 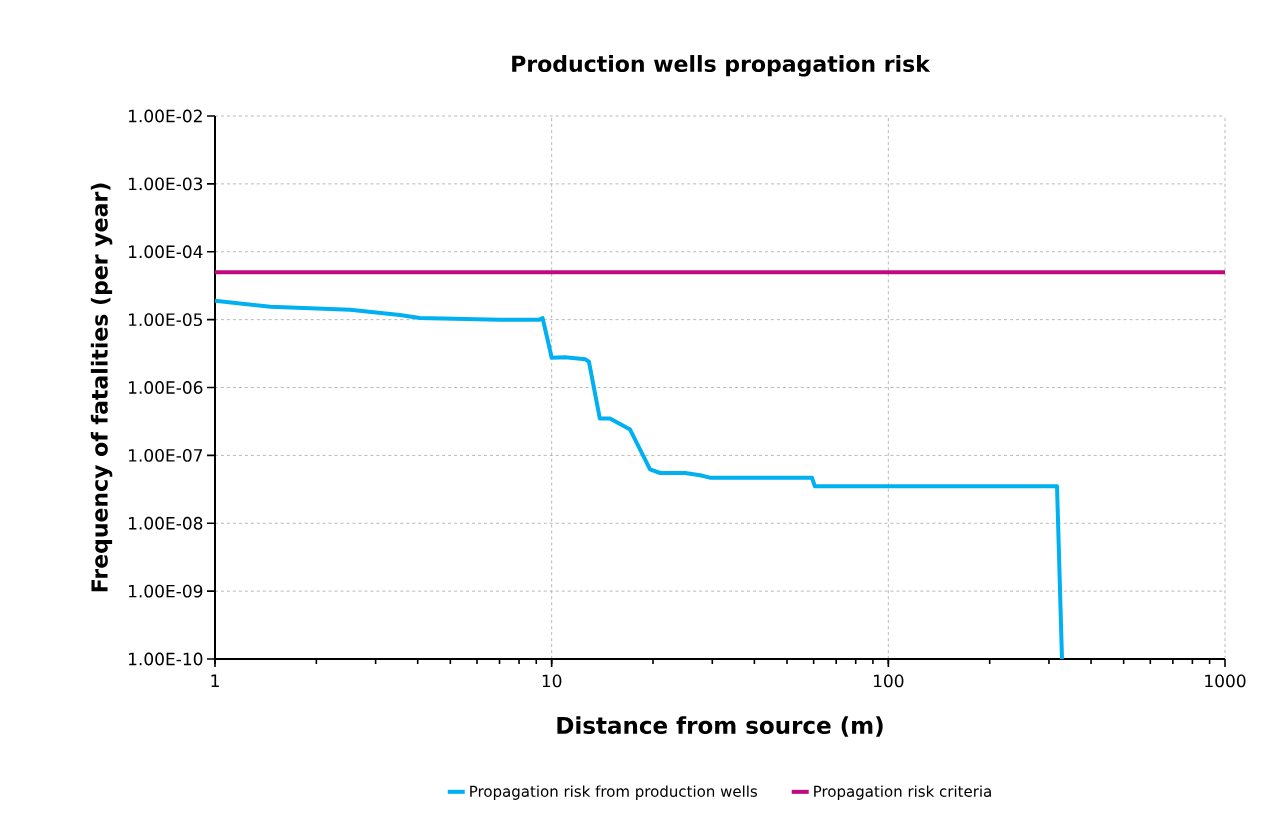 I want to click on y-tick-label: 1.00E-08, so click(x=166, y=523).